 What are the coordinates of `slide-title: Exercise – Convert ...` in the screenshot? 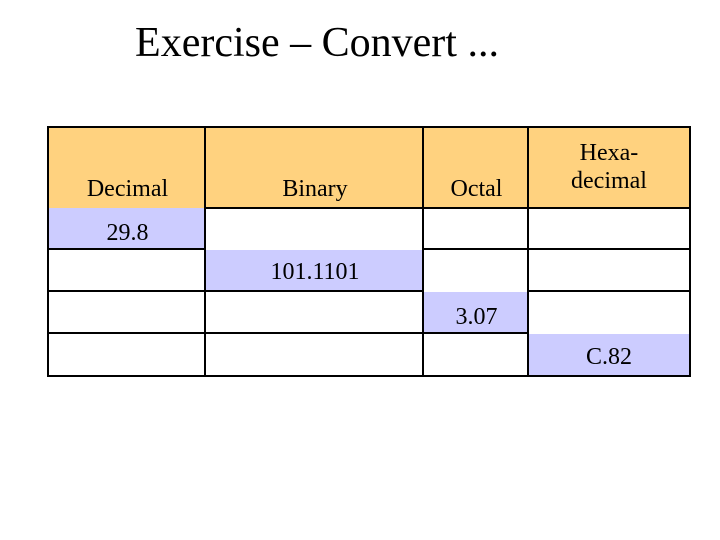 It's located at (317, 43).